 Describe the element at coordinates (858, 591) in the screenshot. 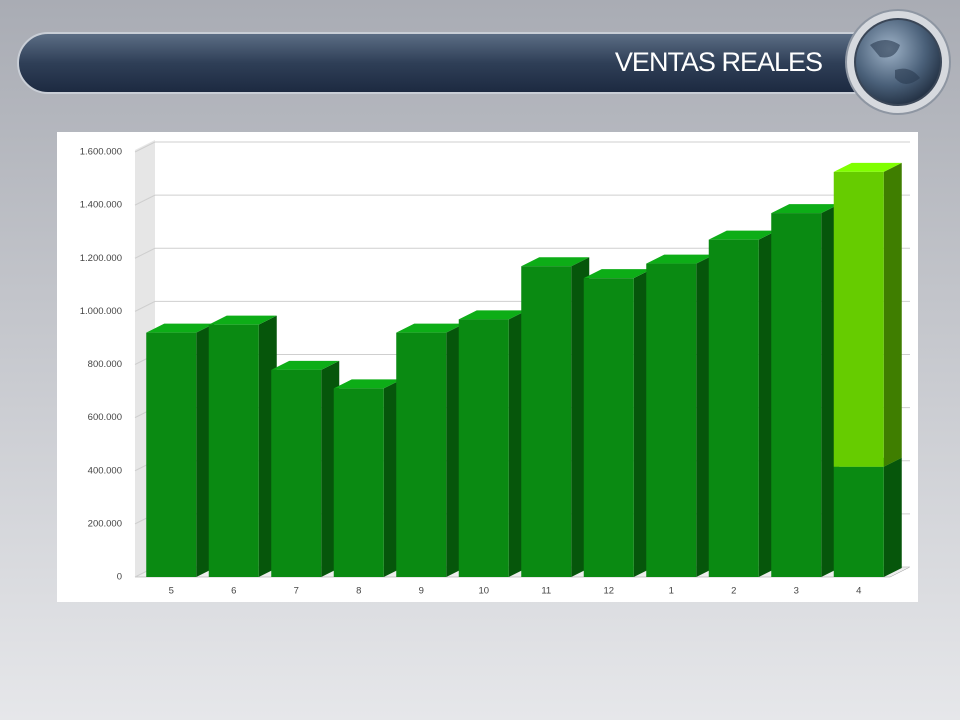

I see `x-tick-label: 4` at that location.